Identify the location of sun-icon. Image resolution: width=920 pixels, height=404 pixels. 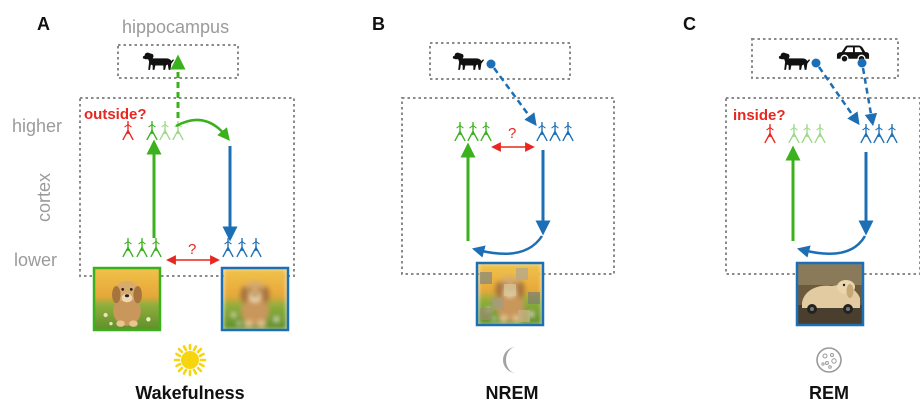
(190, 360).